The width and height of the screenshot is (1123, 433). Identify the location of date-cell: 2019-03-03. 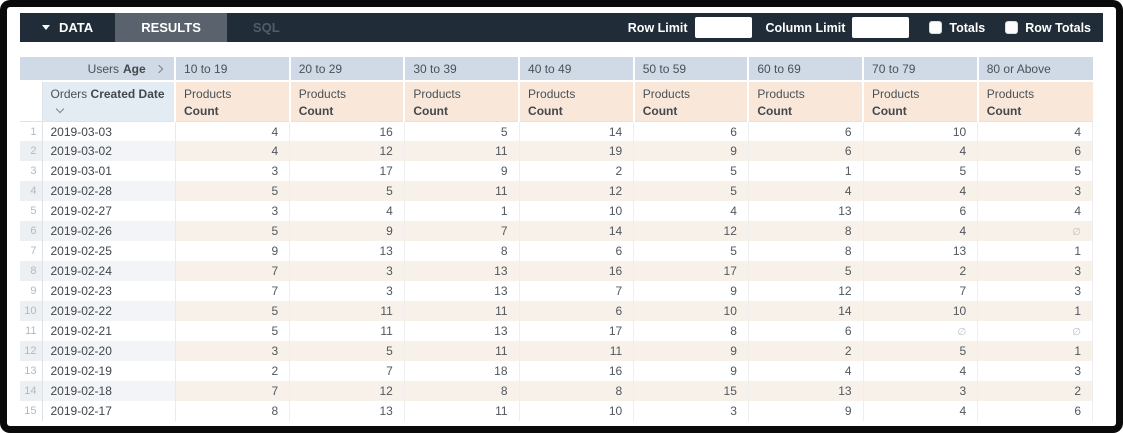
(109, 131).